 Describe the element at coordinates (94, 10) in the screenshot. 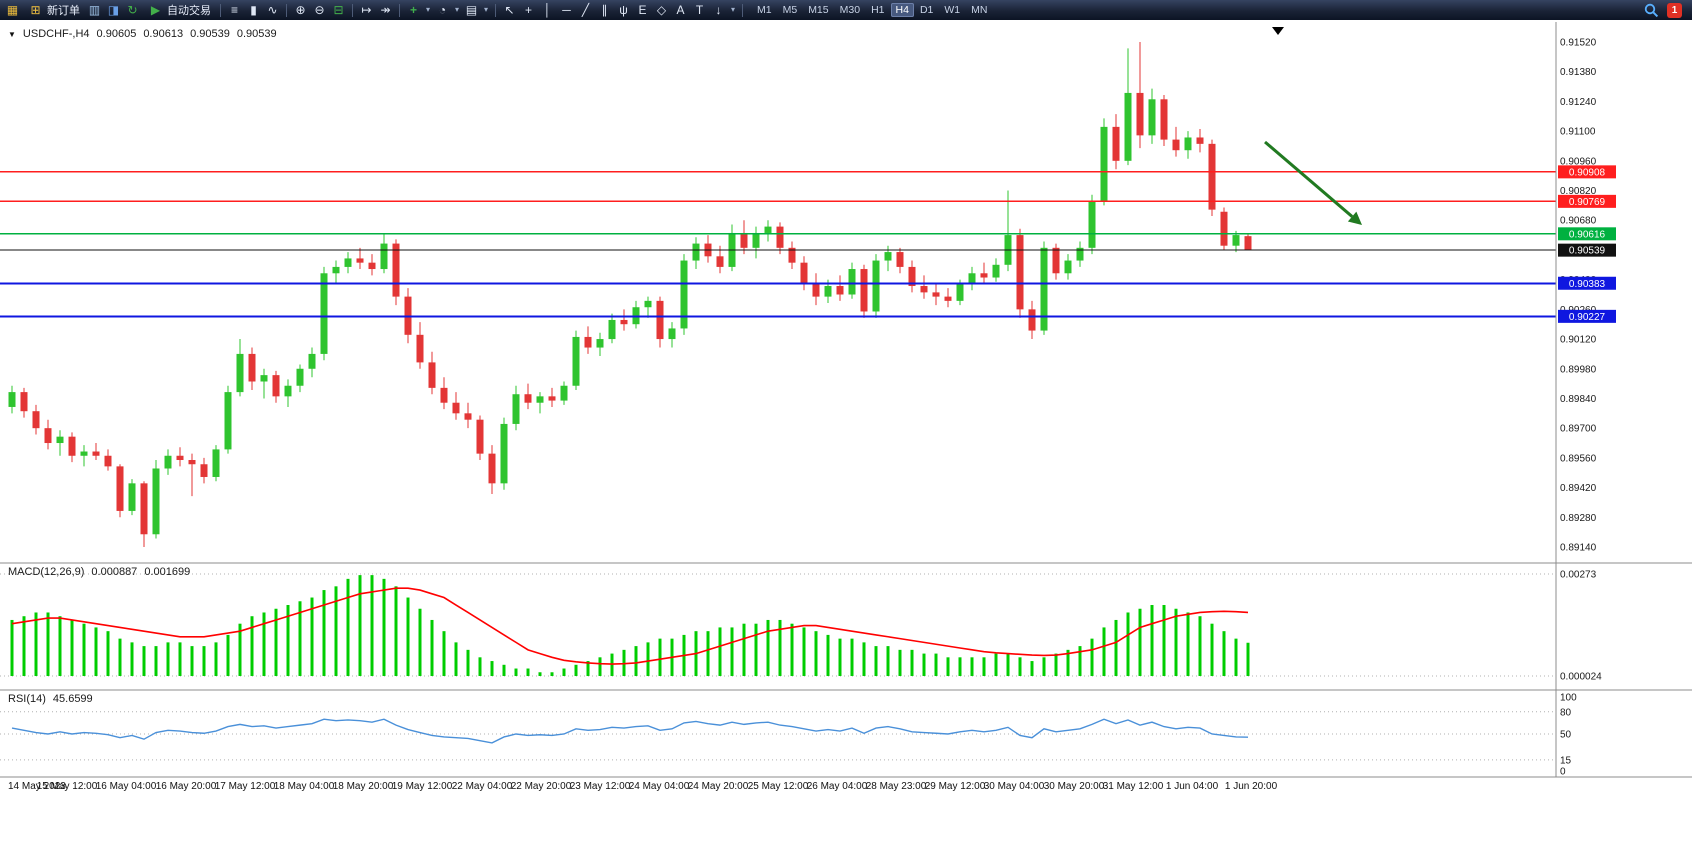

I see `charts-icon: ▥` at that location.